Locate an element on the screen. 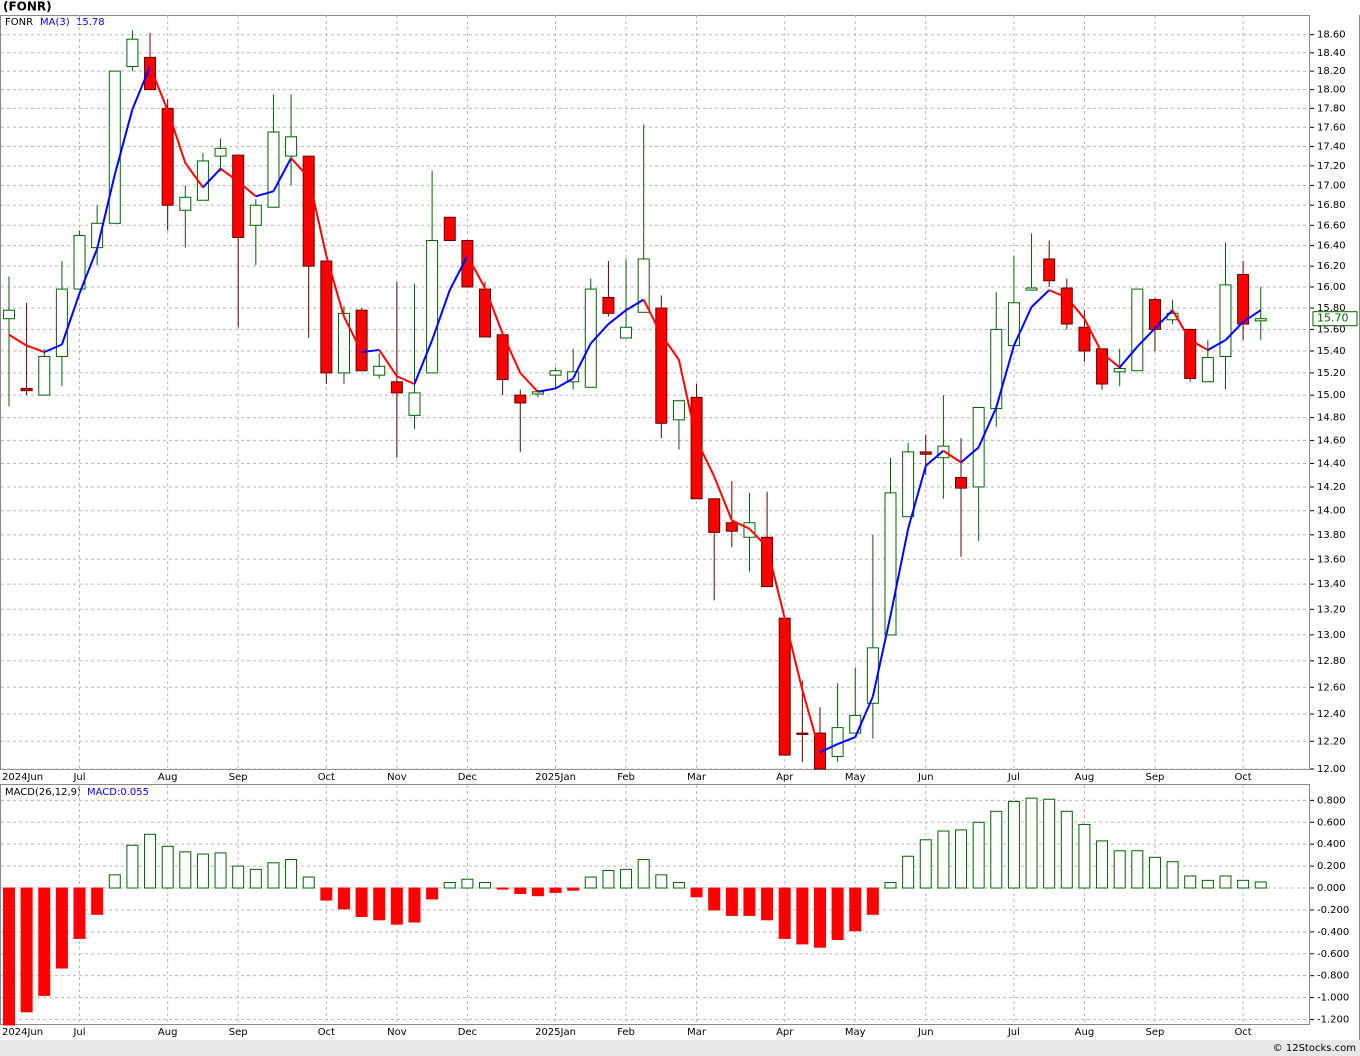 Image resolution: width=1360 pixels, height=1056 pixels. y-tick-label: 17.00 is located at coordinates (1331, 185).